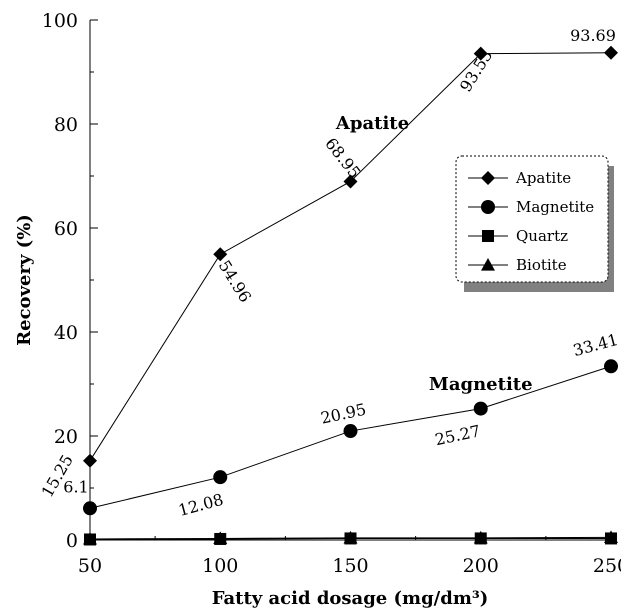 The width and height of the screenshot is (621, 610). I want to click on data-label-magnetite: 12.08, so click(200, 505).